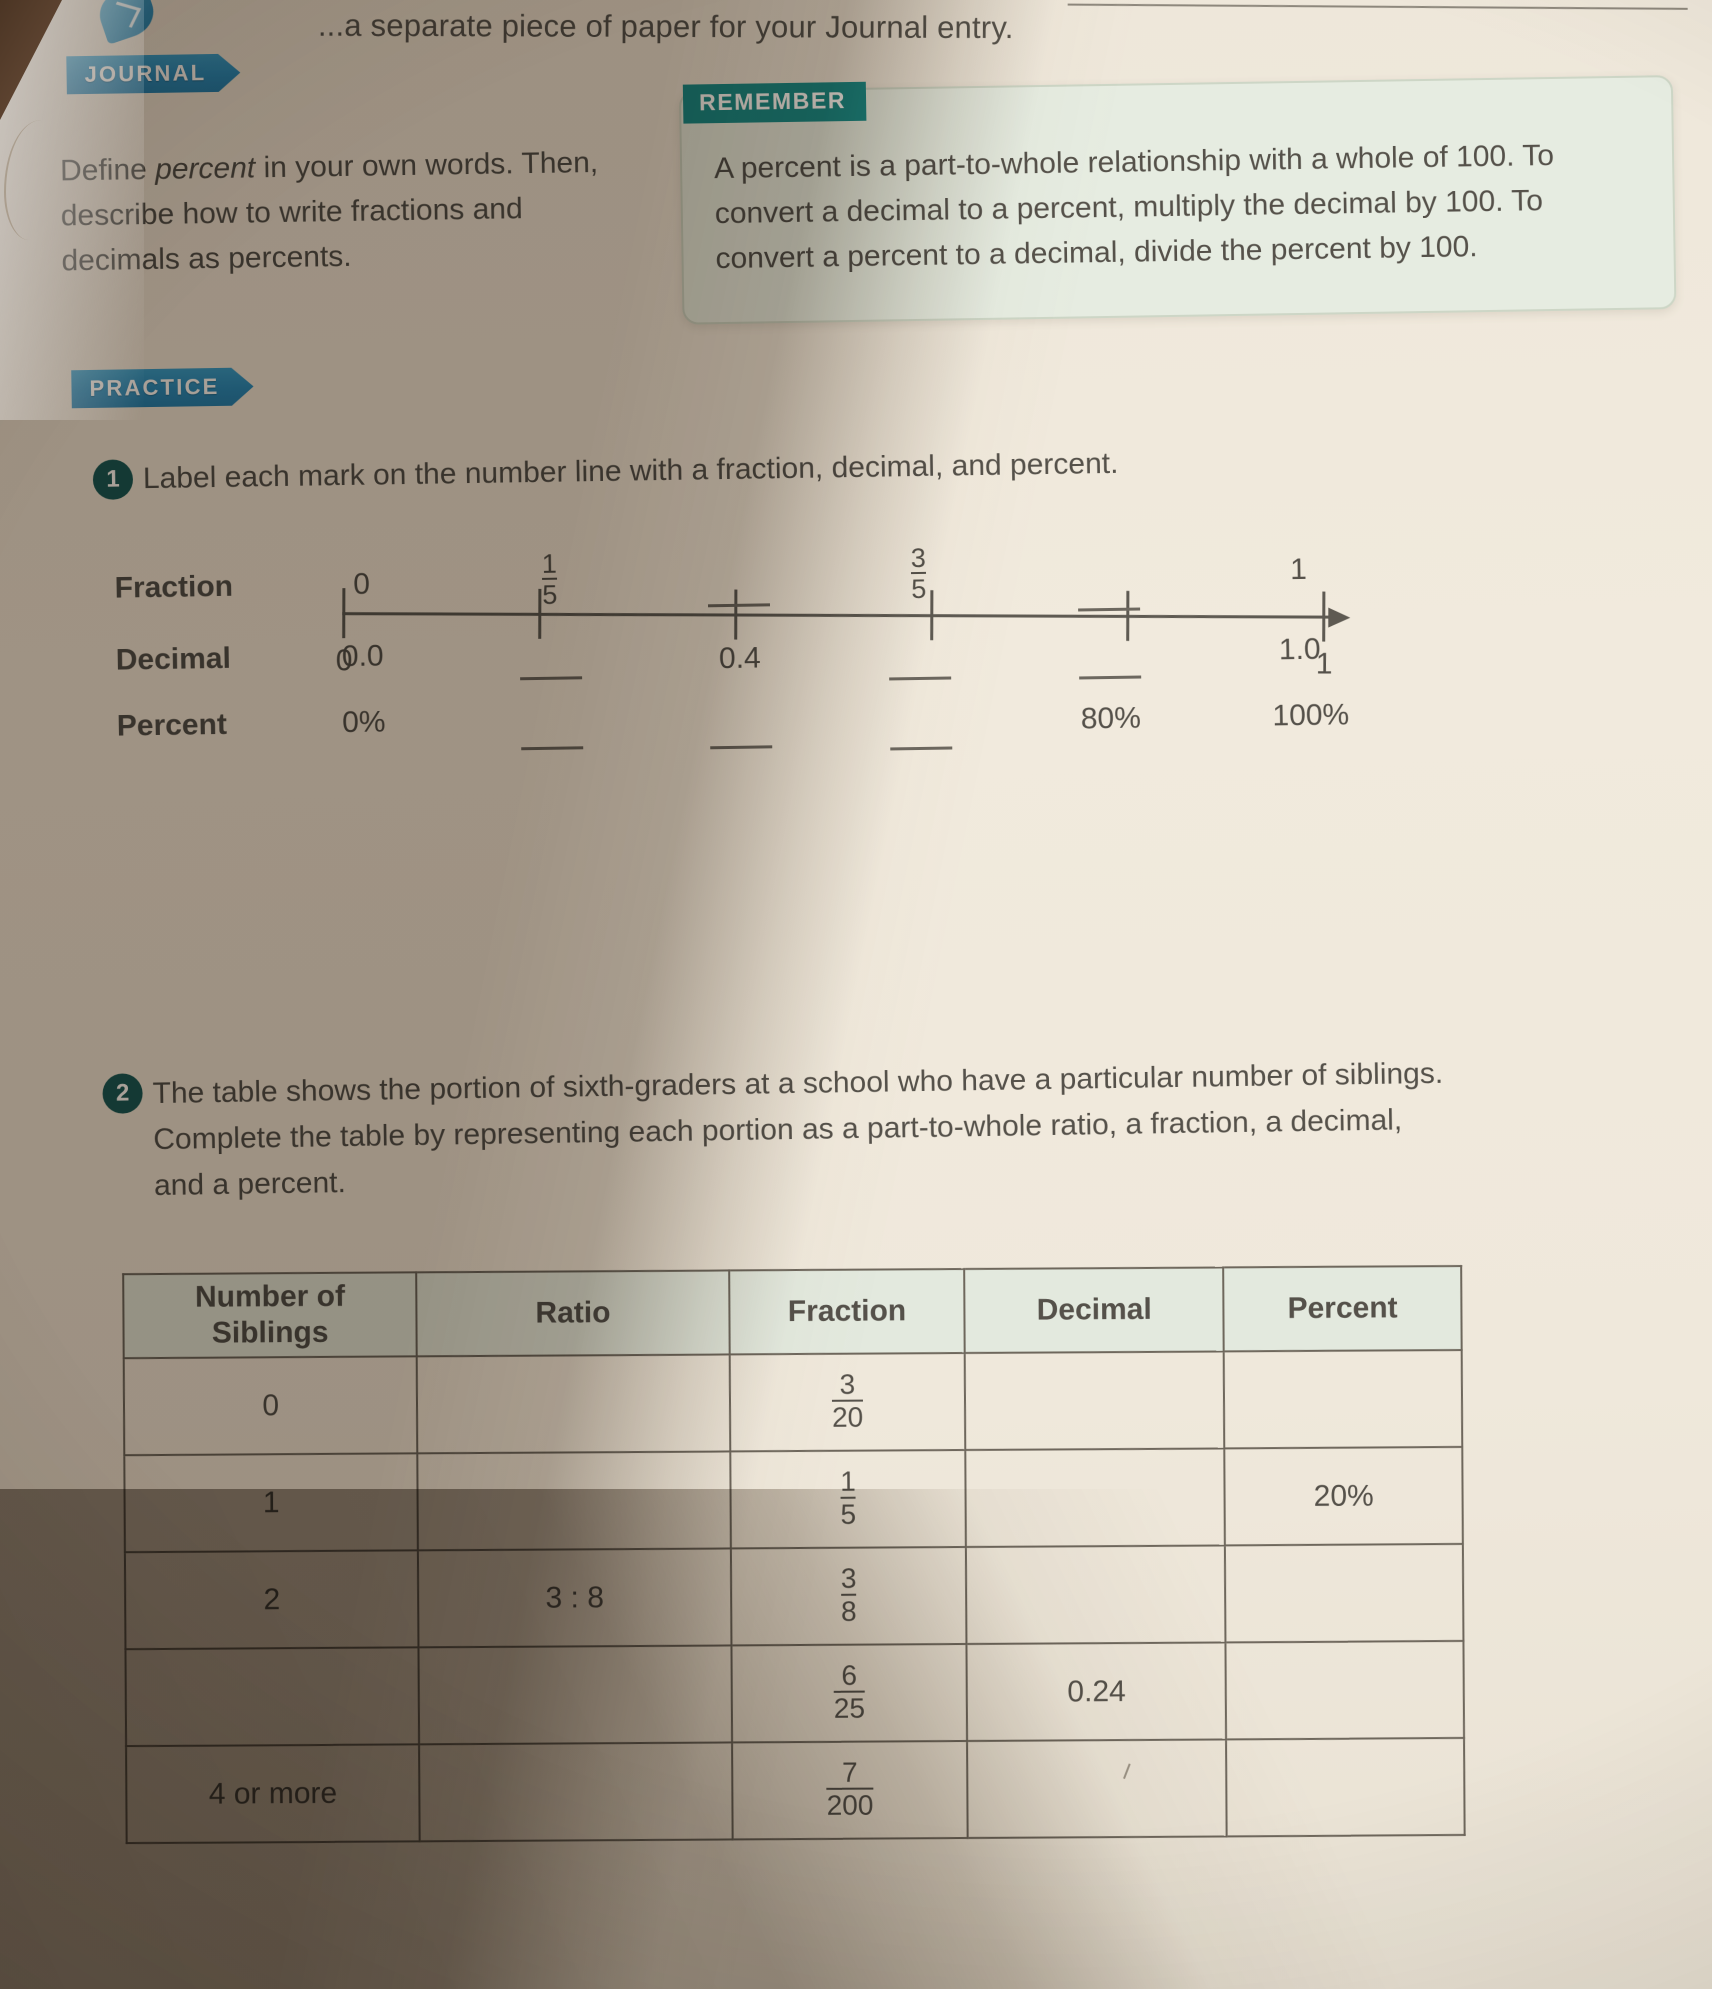  I want to click on decimal-cell-2: 0.4, so click(739, 658).